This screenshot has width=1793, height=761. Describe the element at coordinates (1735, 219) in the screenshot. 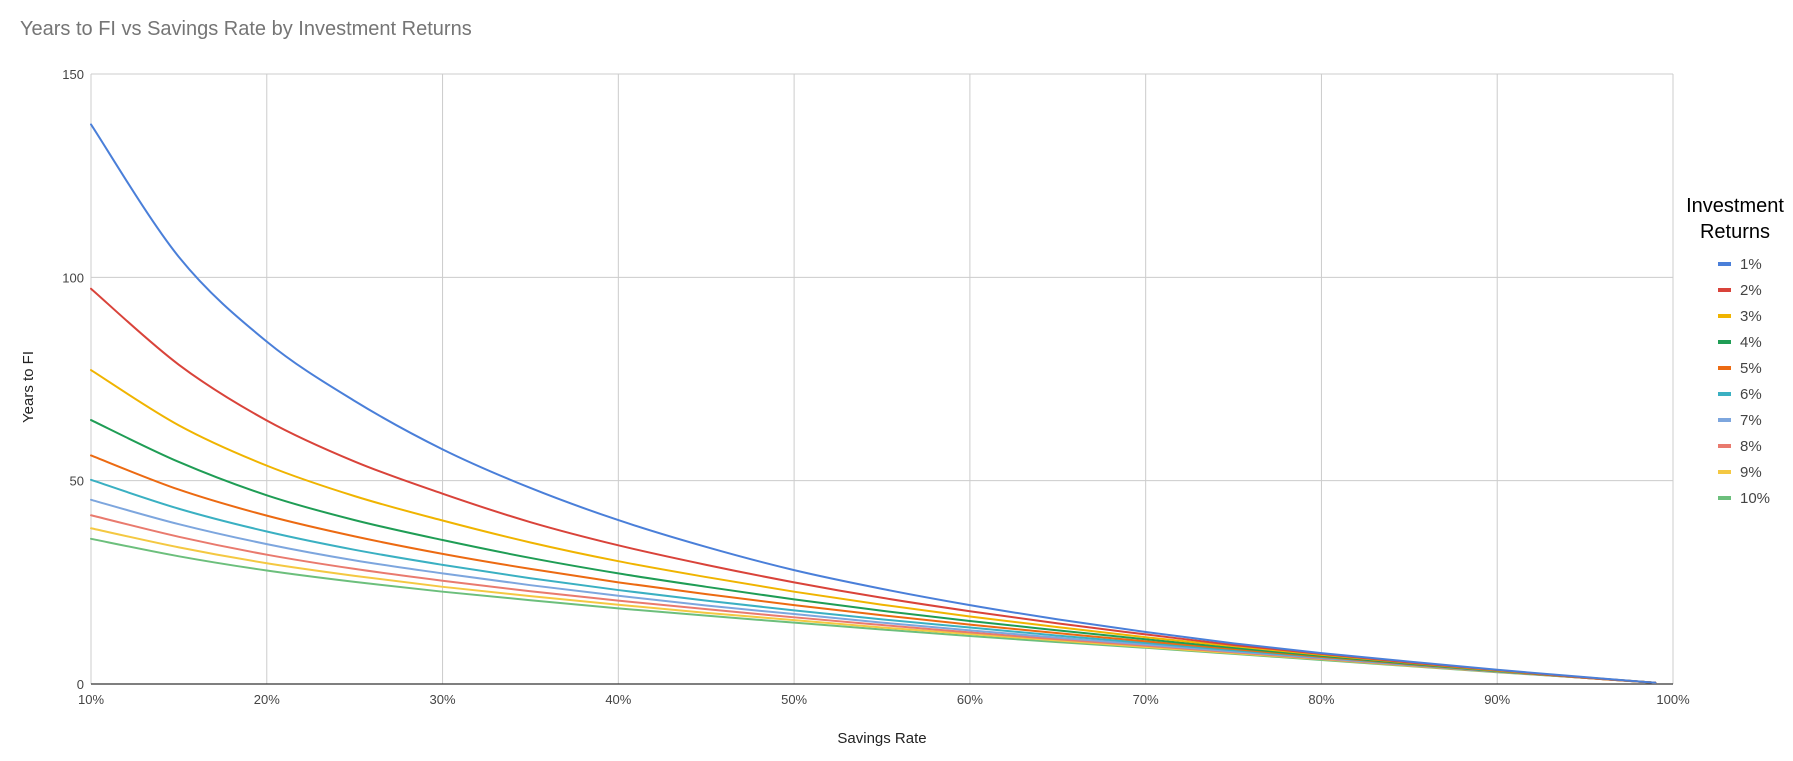

I see `legend-title: Investment Returns` at that location.